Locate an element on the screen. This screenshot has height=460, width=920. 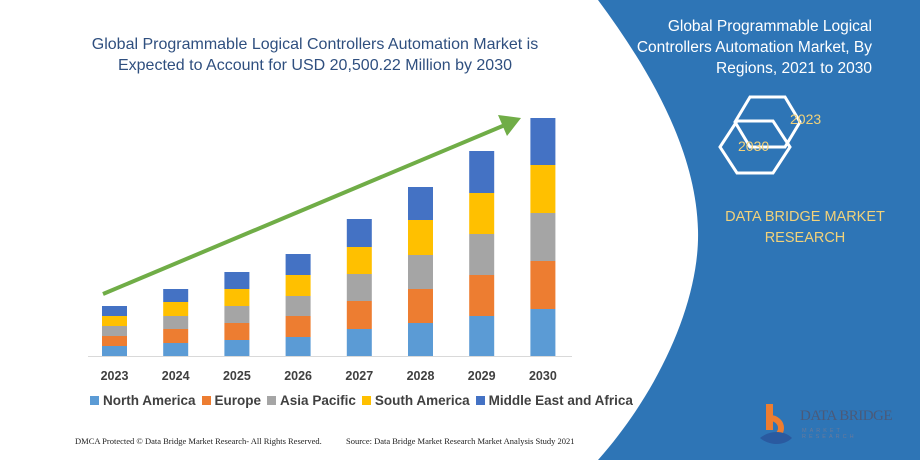
x-tick-label: 2029 is located at coordinates (482, 376).